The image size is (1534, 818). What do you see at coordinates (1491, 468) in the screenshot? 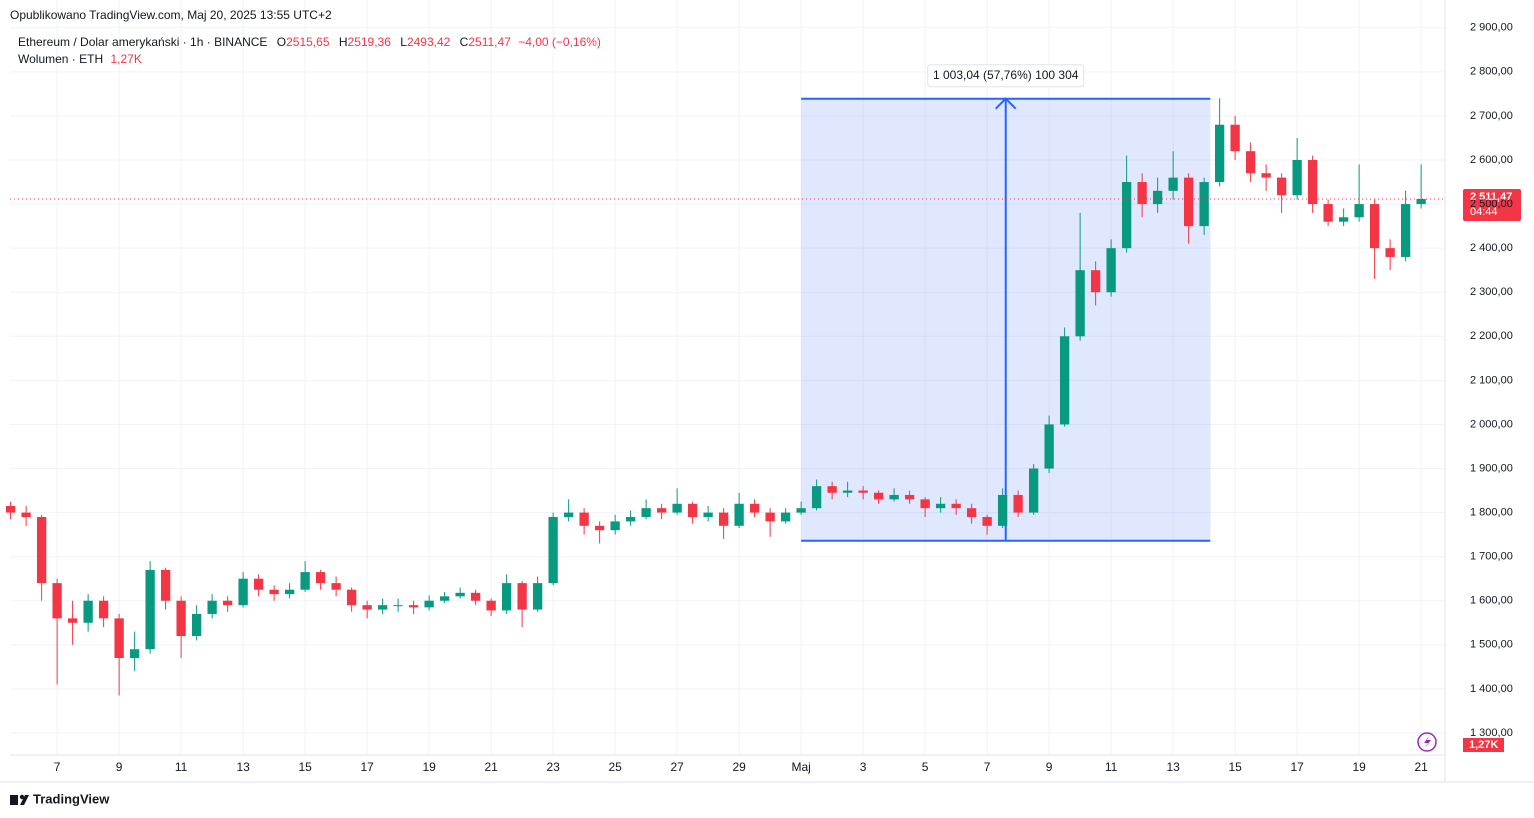
I see `y-tick-label: 1 900,00` at bounding box center [1491, 468].